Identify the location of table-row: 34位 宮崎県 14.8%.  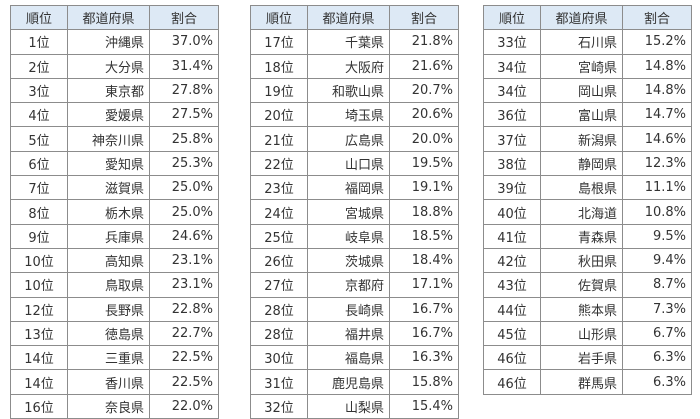
(587, 66).